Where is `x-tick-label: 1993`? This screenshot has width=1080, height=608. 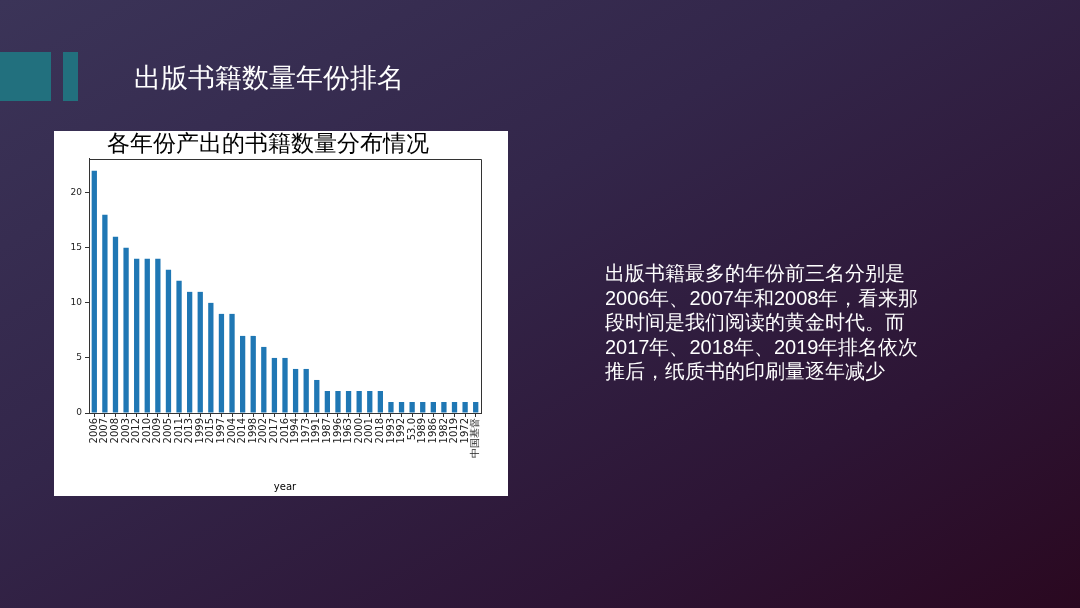 x-tick-label: 1993 is located at coordinates (390, 431).